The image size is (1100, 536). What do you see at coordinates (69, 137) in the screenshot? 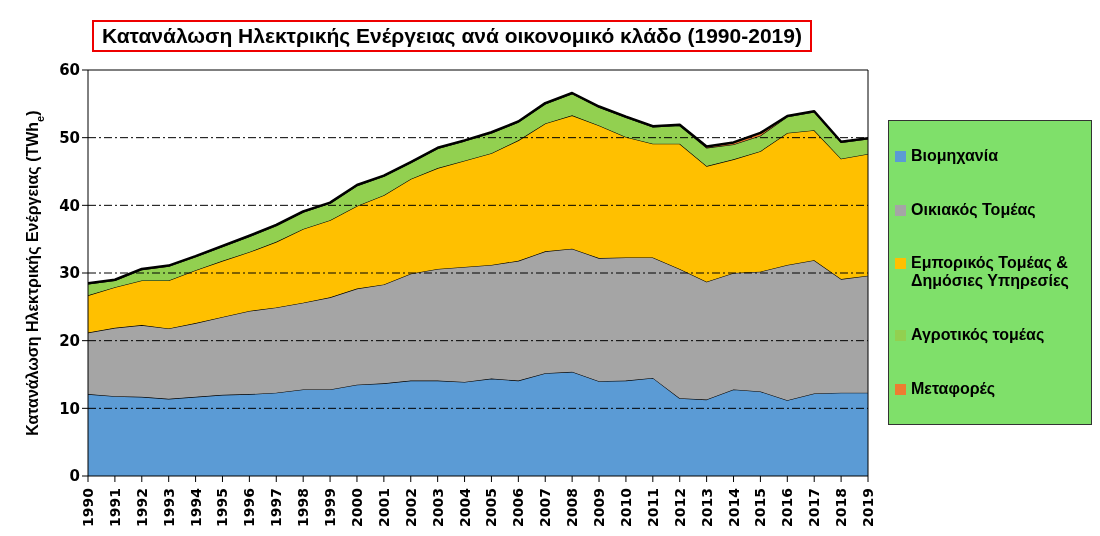
I see `y-tick-label: 50` at bounding box center [69, 137].